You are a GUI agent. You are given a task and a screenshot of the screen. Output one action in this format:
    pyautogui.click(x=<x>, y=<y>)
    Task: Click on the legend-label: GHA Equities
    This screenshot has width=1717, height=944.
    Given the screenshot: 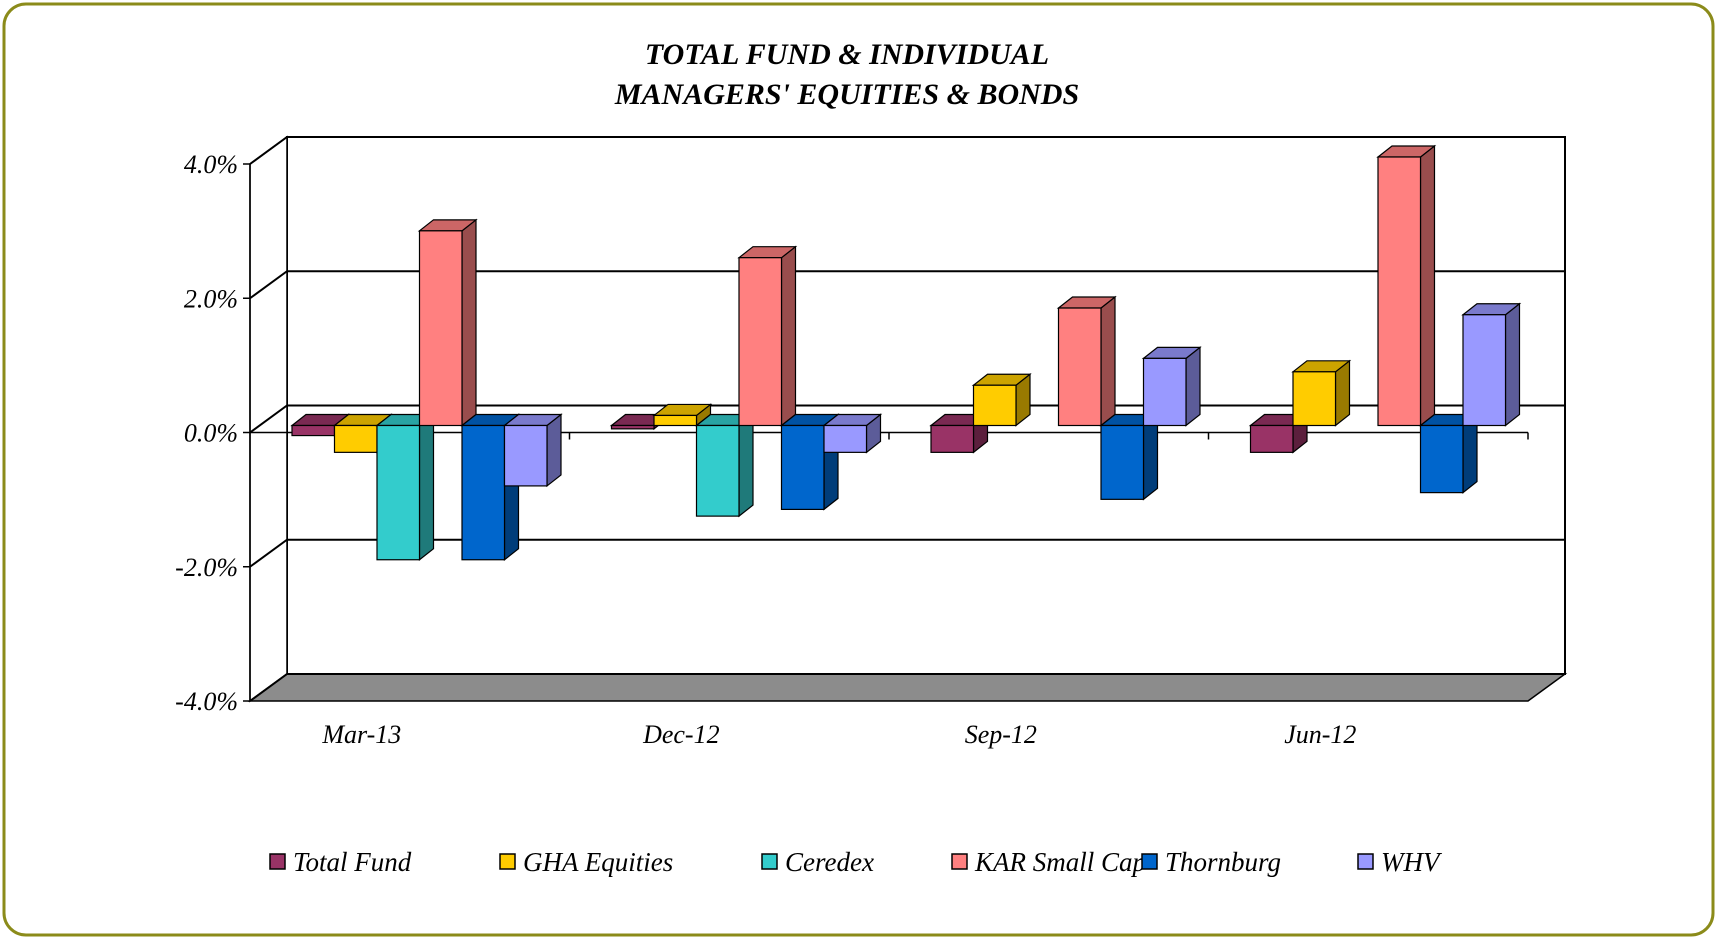 What is the action you would take?
    pyautogui.click(x=598, y=862)
    